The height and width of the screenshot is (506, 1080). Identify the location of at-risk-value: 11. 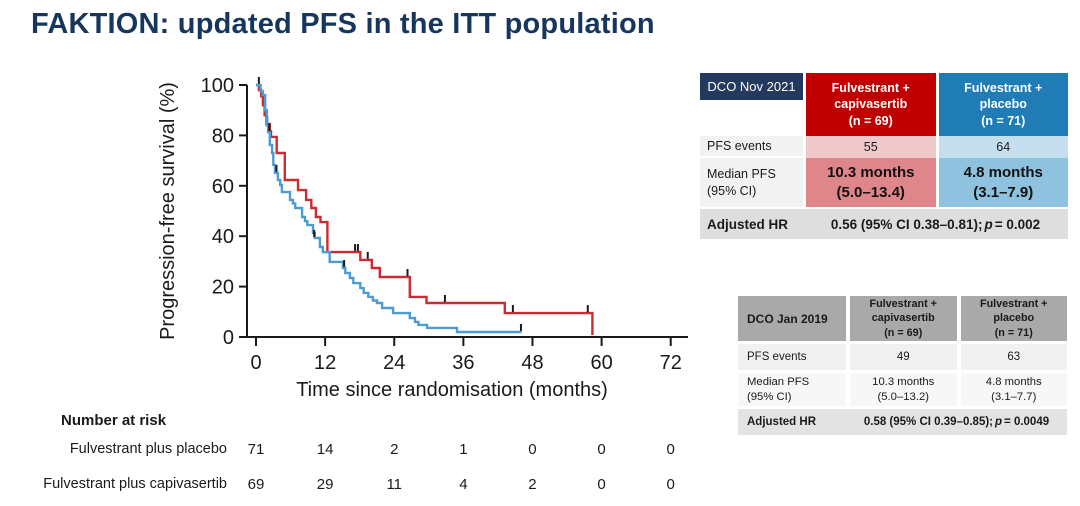
(394, 484).